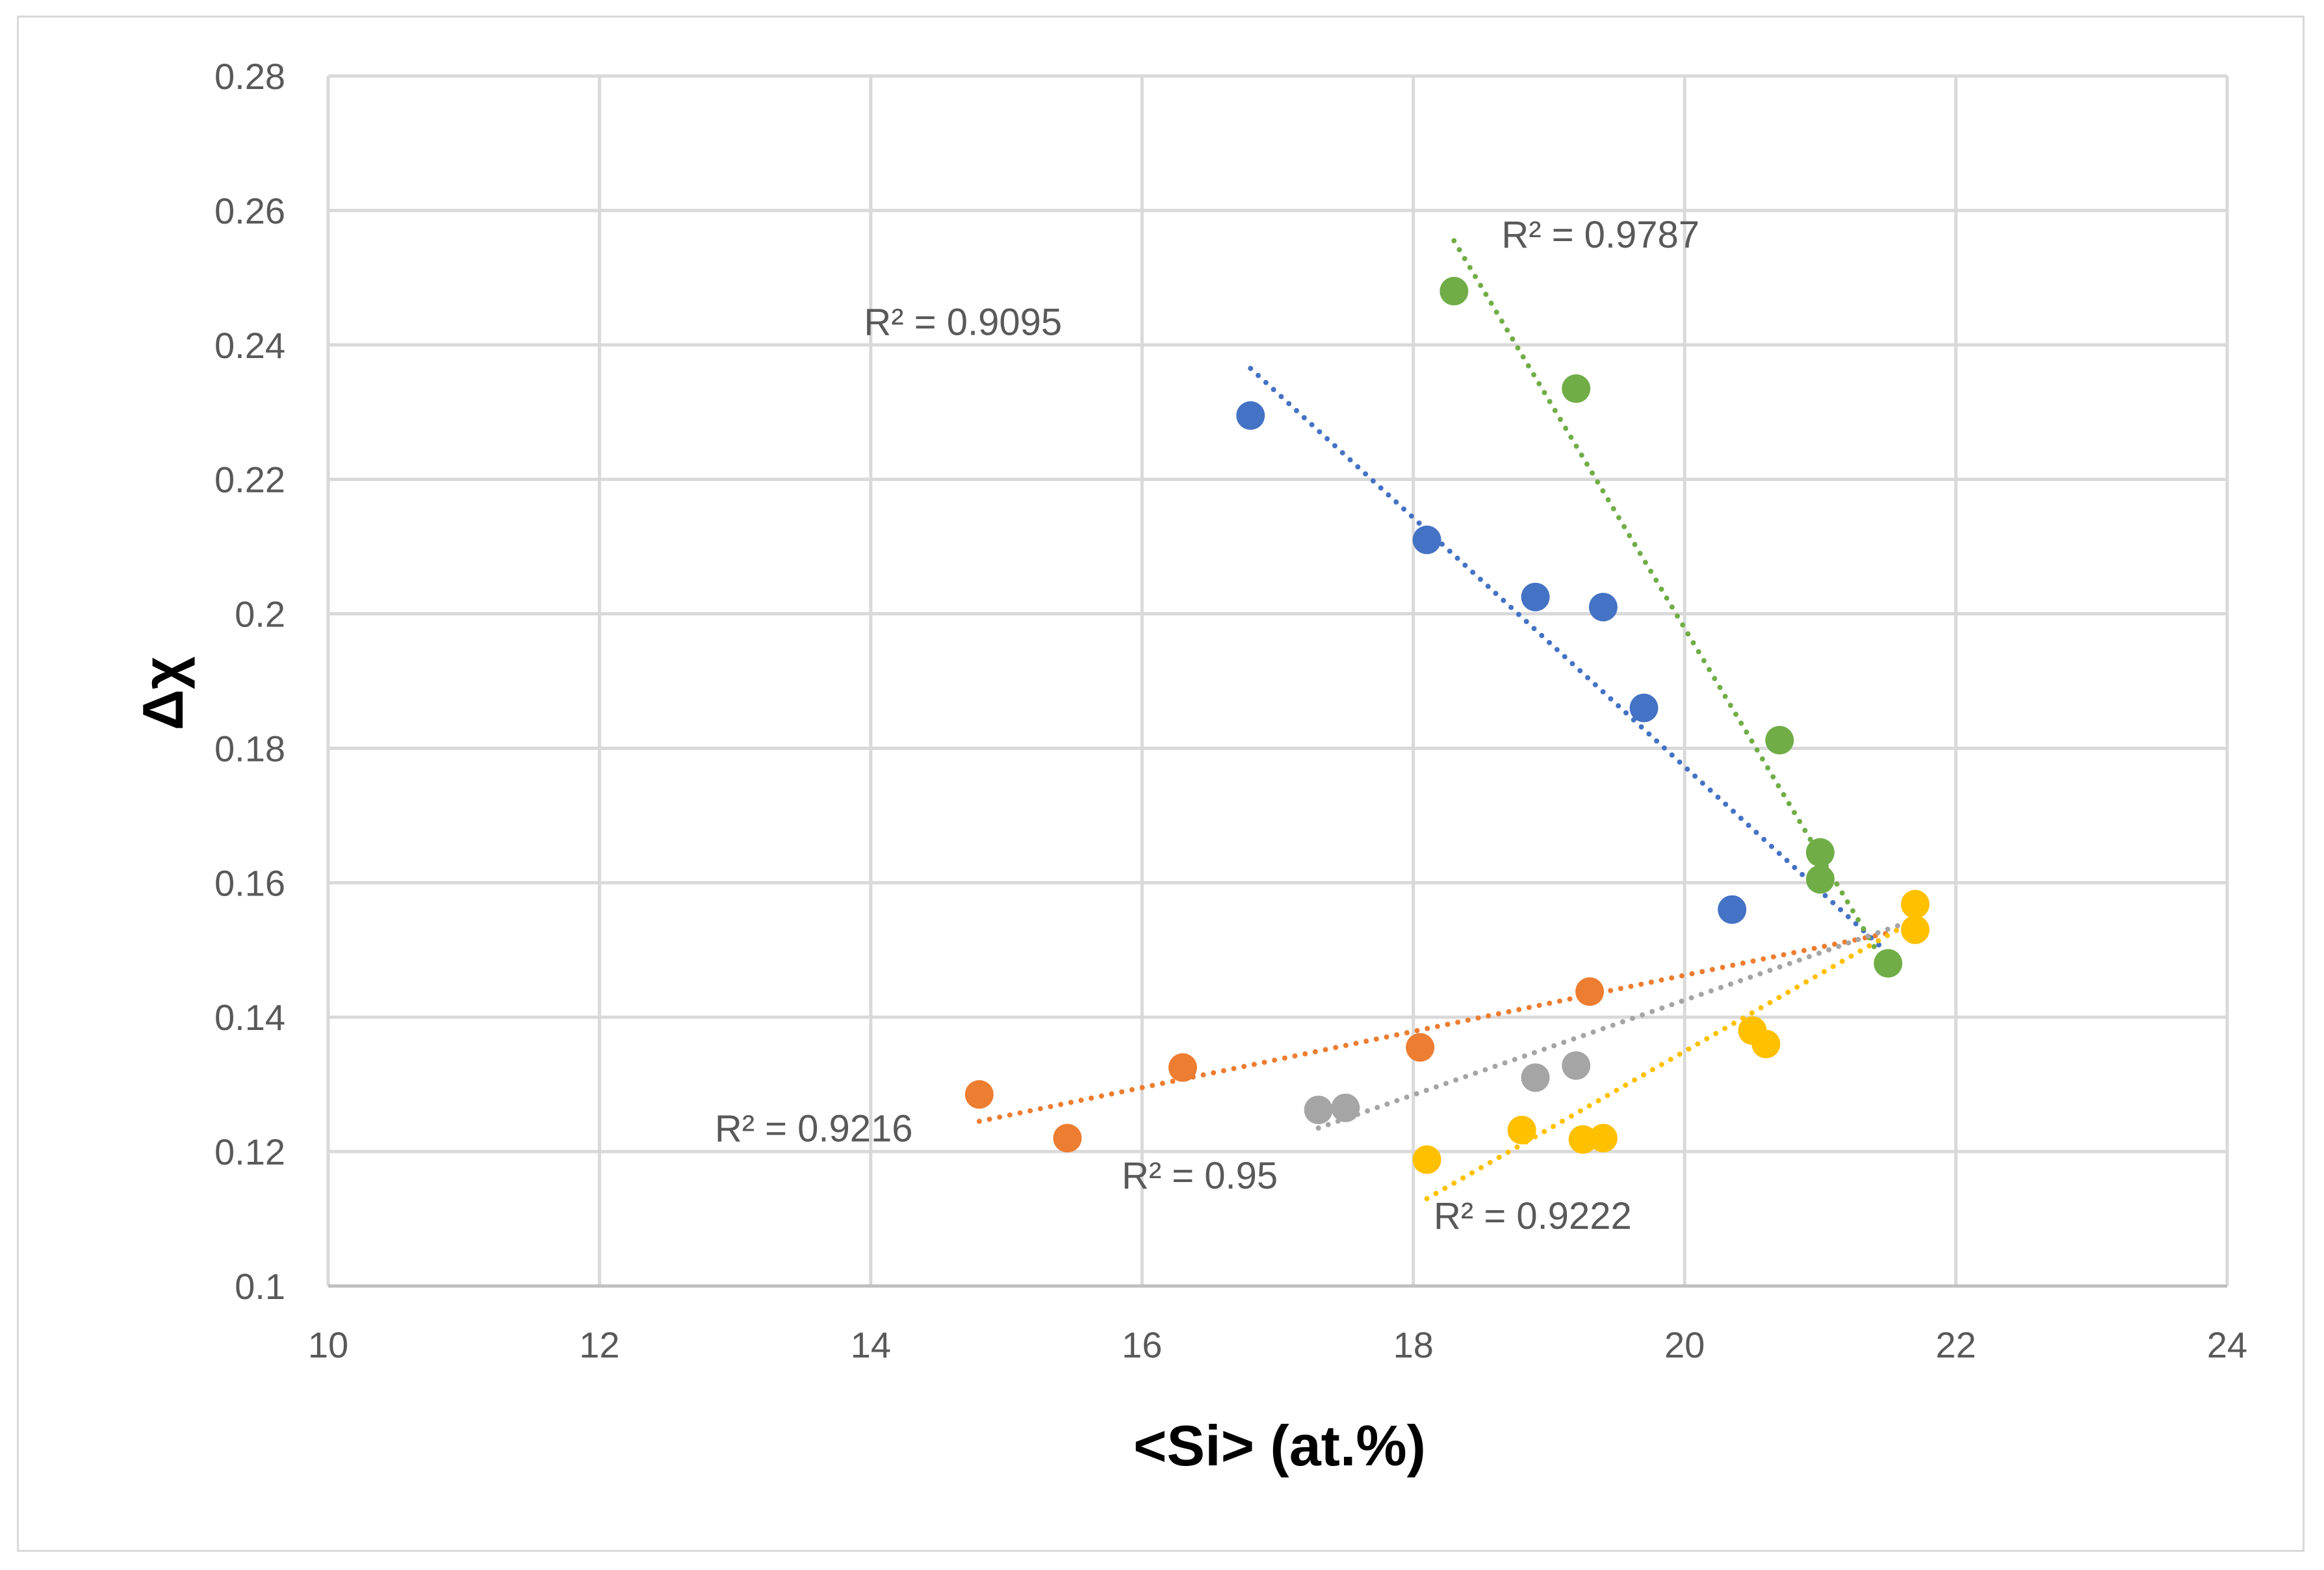 The width and height of the screenshot is (2324, 1570). What do you see at coordinates (249, 479) in the screenshot?
I see `y-tick-label: 0.22` at bounding box center [249, 479].